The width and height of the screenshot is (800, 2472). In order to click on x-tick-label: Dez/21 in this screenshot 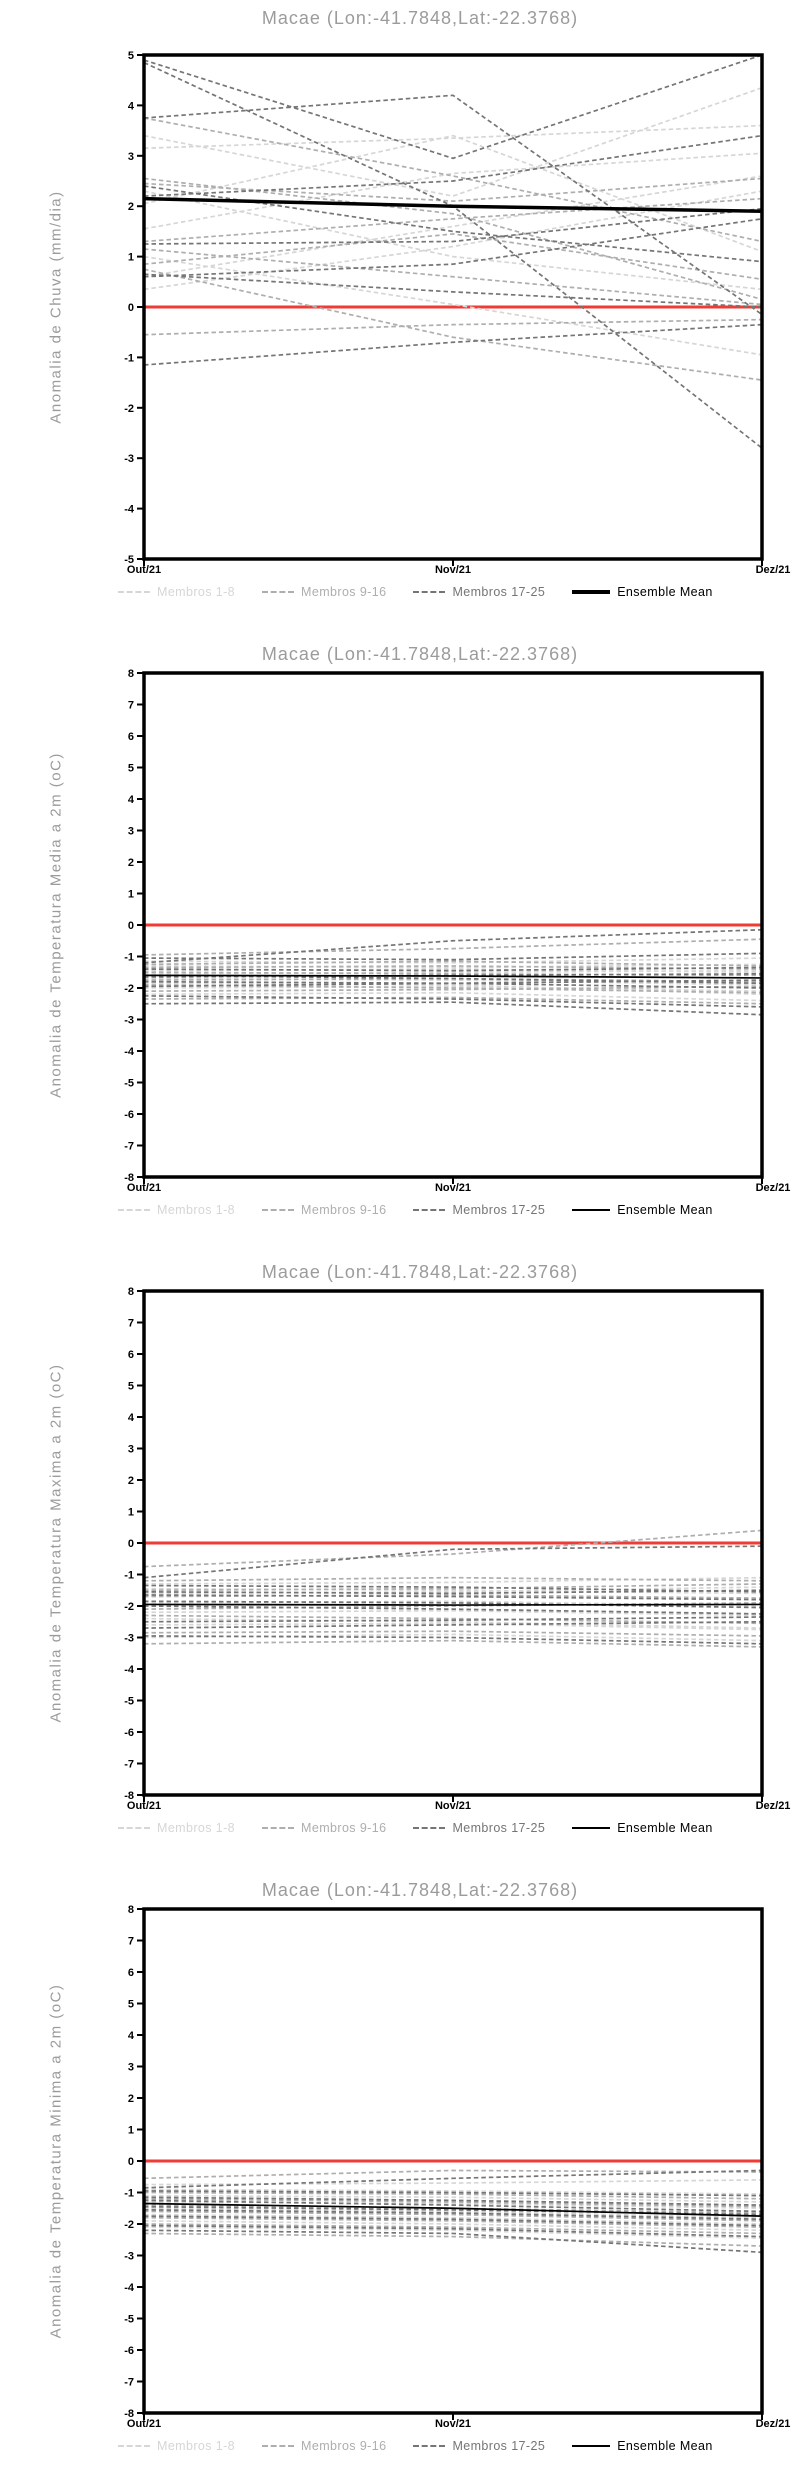, I will do `click(773, 1806)`.